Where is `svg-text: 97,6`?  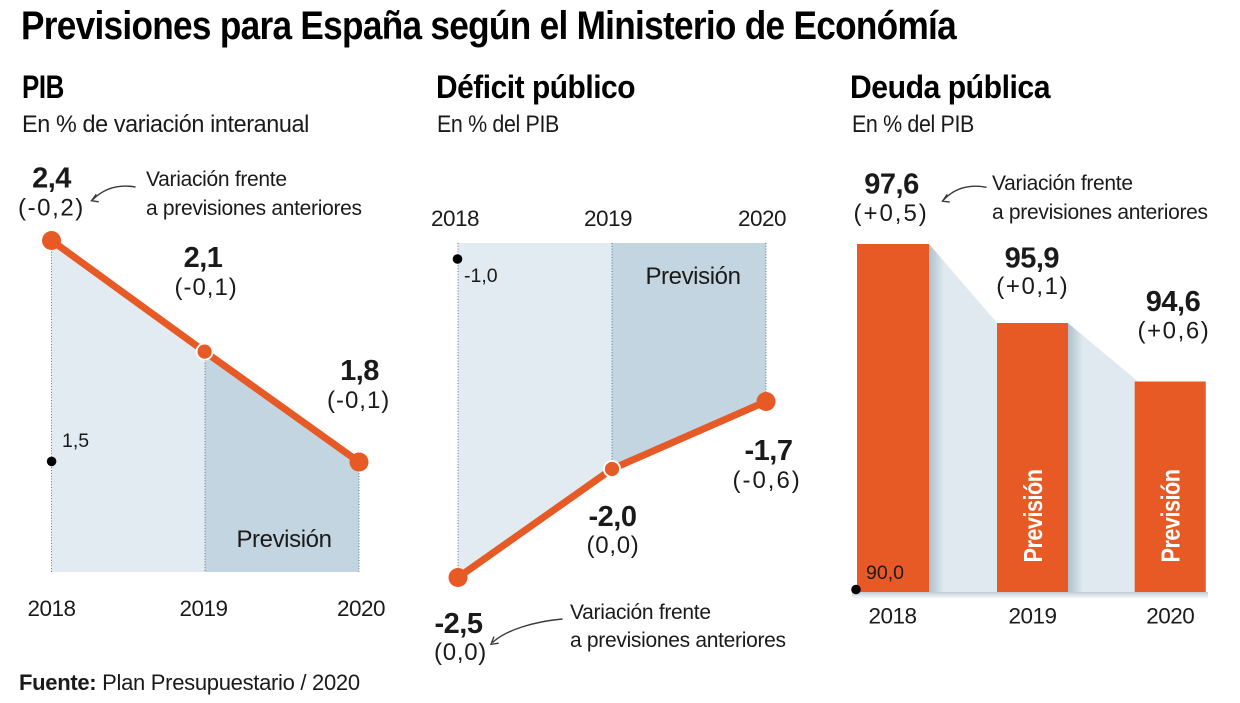
svg-text: 97,6 is located at coordinates (891, 185).